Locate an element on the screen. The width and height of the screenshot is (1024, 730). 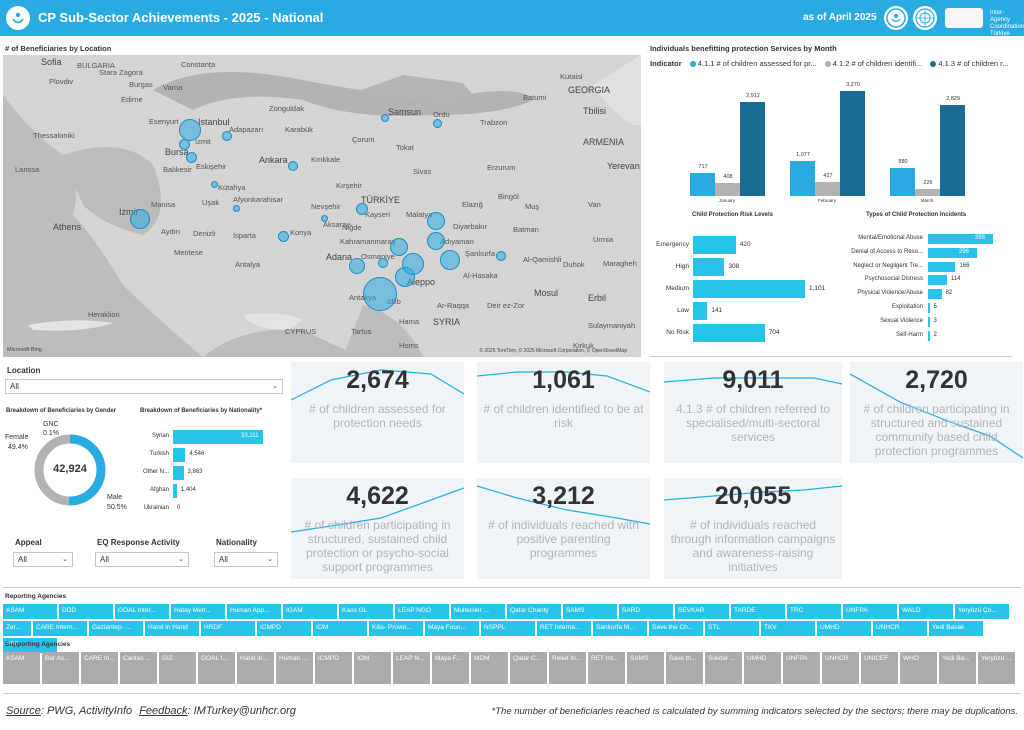
map-bubble-mardin is located at coordinates (501, 256).